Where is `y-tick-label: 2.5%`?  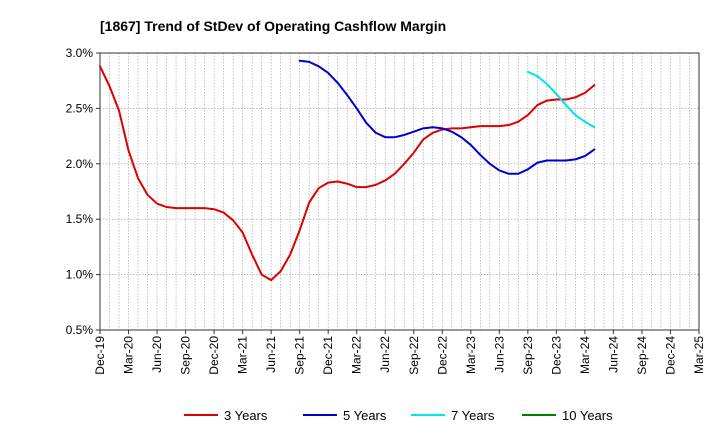
y-tick-label: 2.5% is located at coordinates (80, 108).